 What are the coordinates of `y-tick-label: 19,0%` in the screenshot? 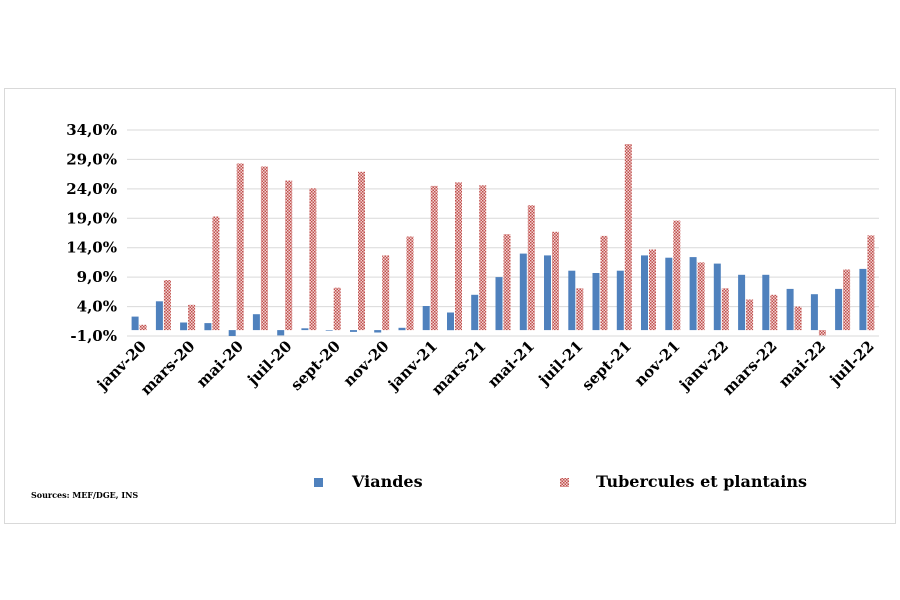 It's located at (91, 218).